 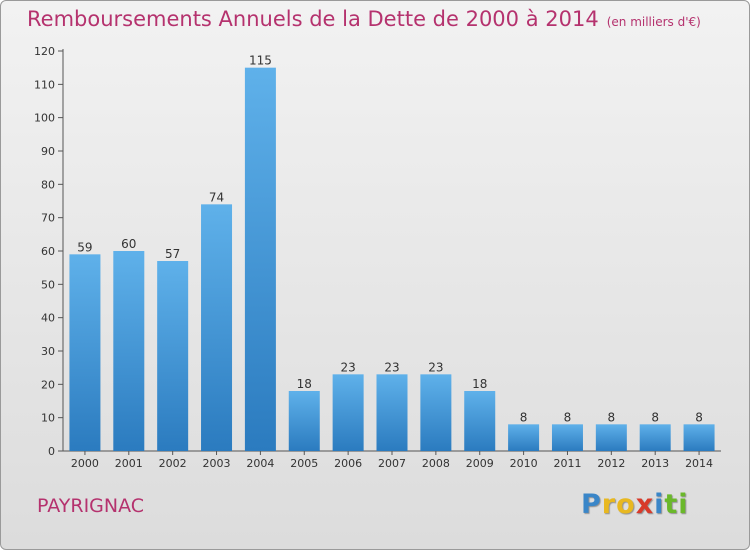 I want to click on y-tick-label: 80, so click(x=48, y=184).